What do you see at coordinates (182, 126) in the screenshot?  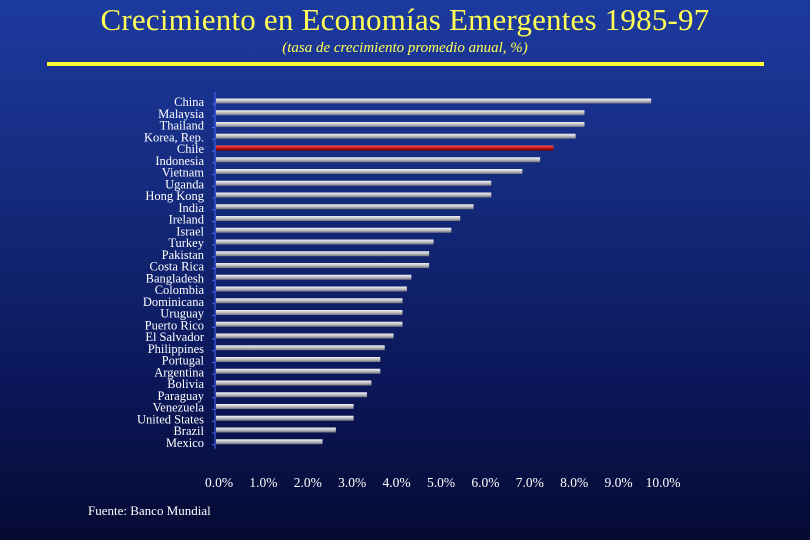 I see `category-label: Thailand` at bounding box center [182, 126].